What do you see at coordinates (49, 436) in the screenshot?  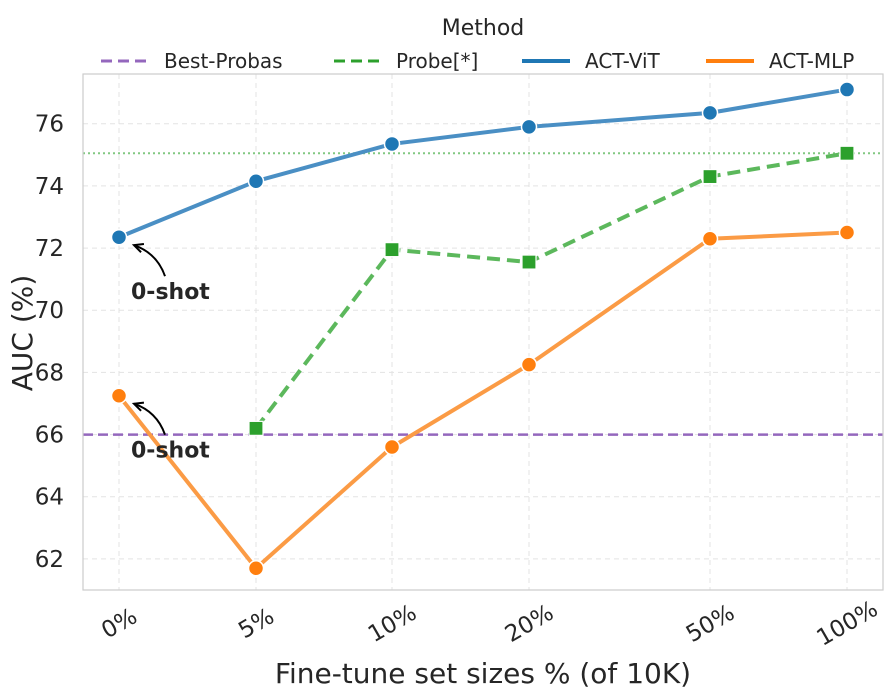 I see `y-tick-label: 66` at bounding box center [49, 436].